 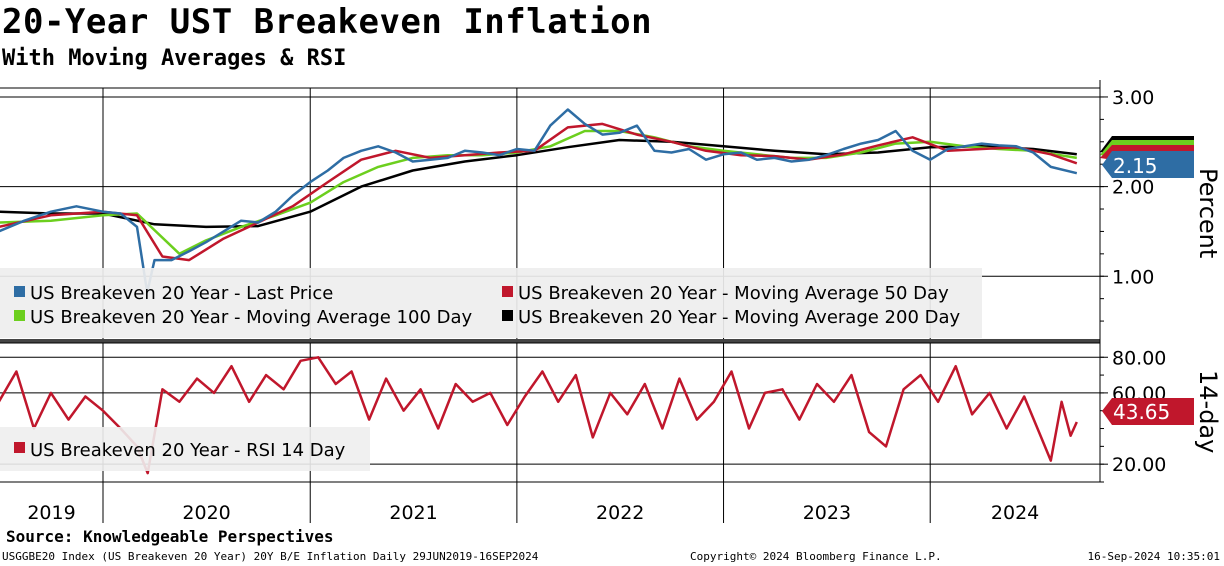 I want to click on rsi-legend: US Breakeven 20 Year - RSI 14 Day, so click(x=185, y=449).